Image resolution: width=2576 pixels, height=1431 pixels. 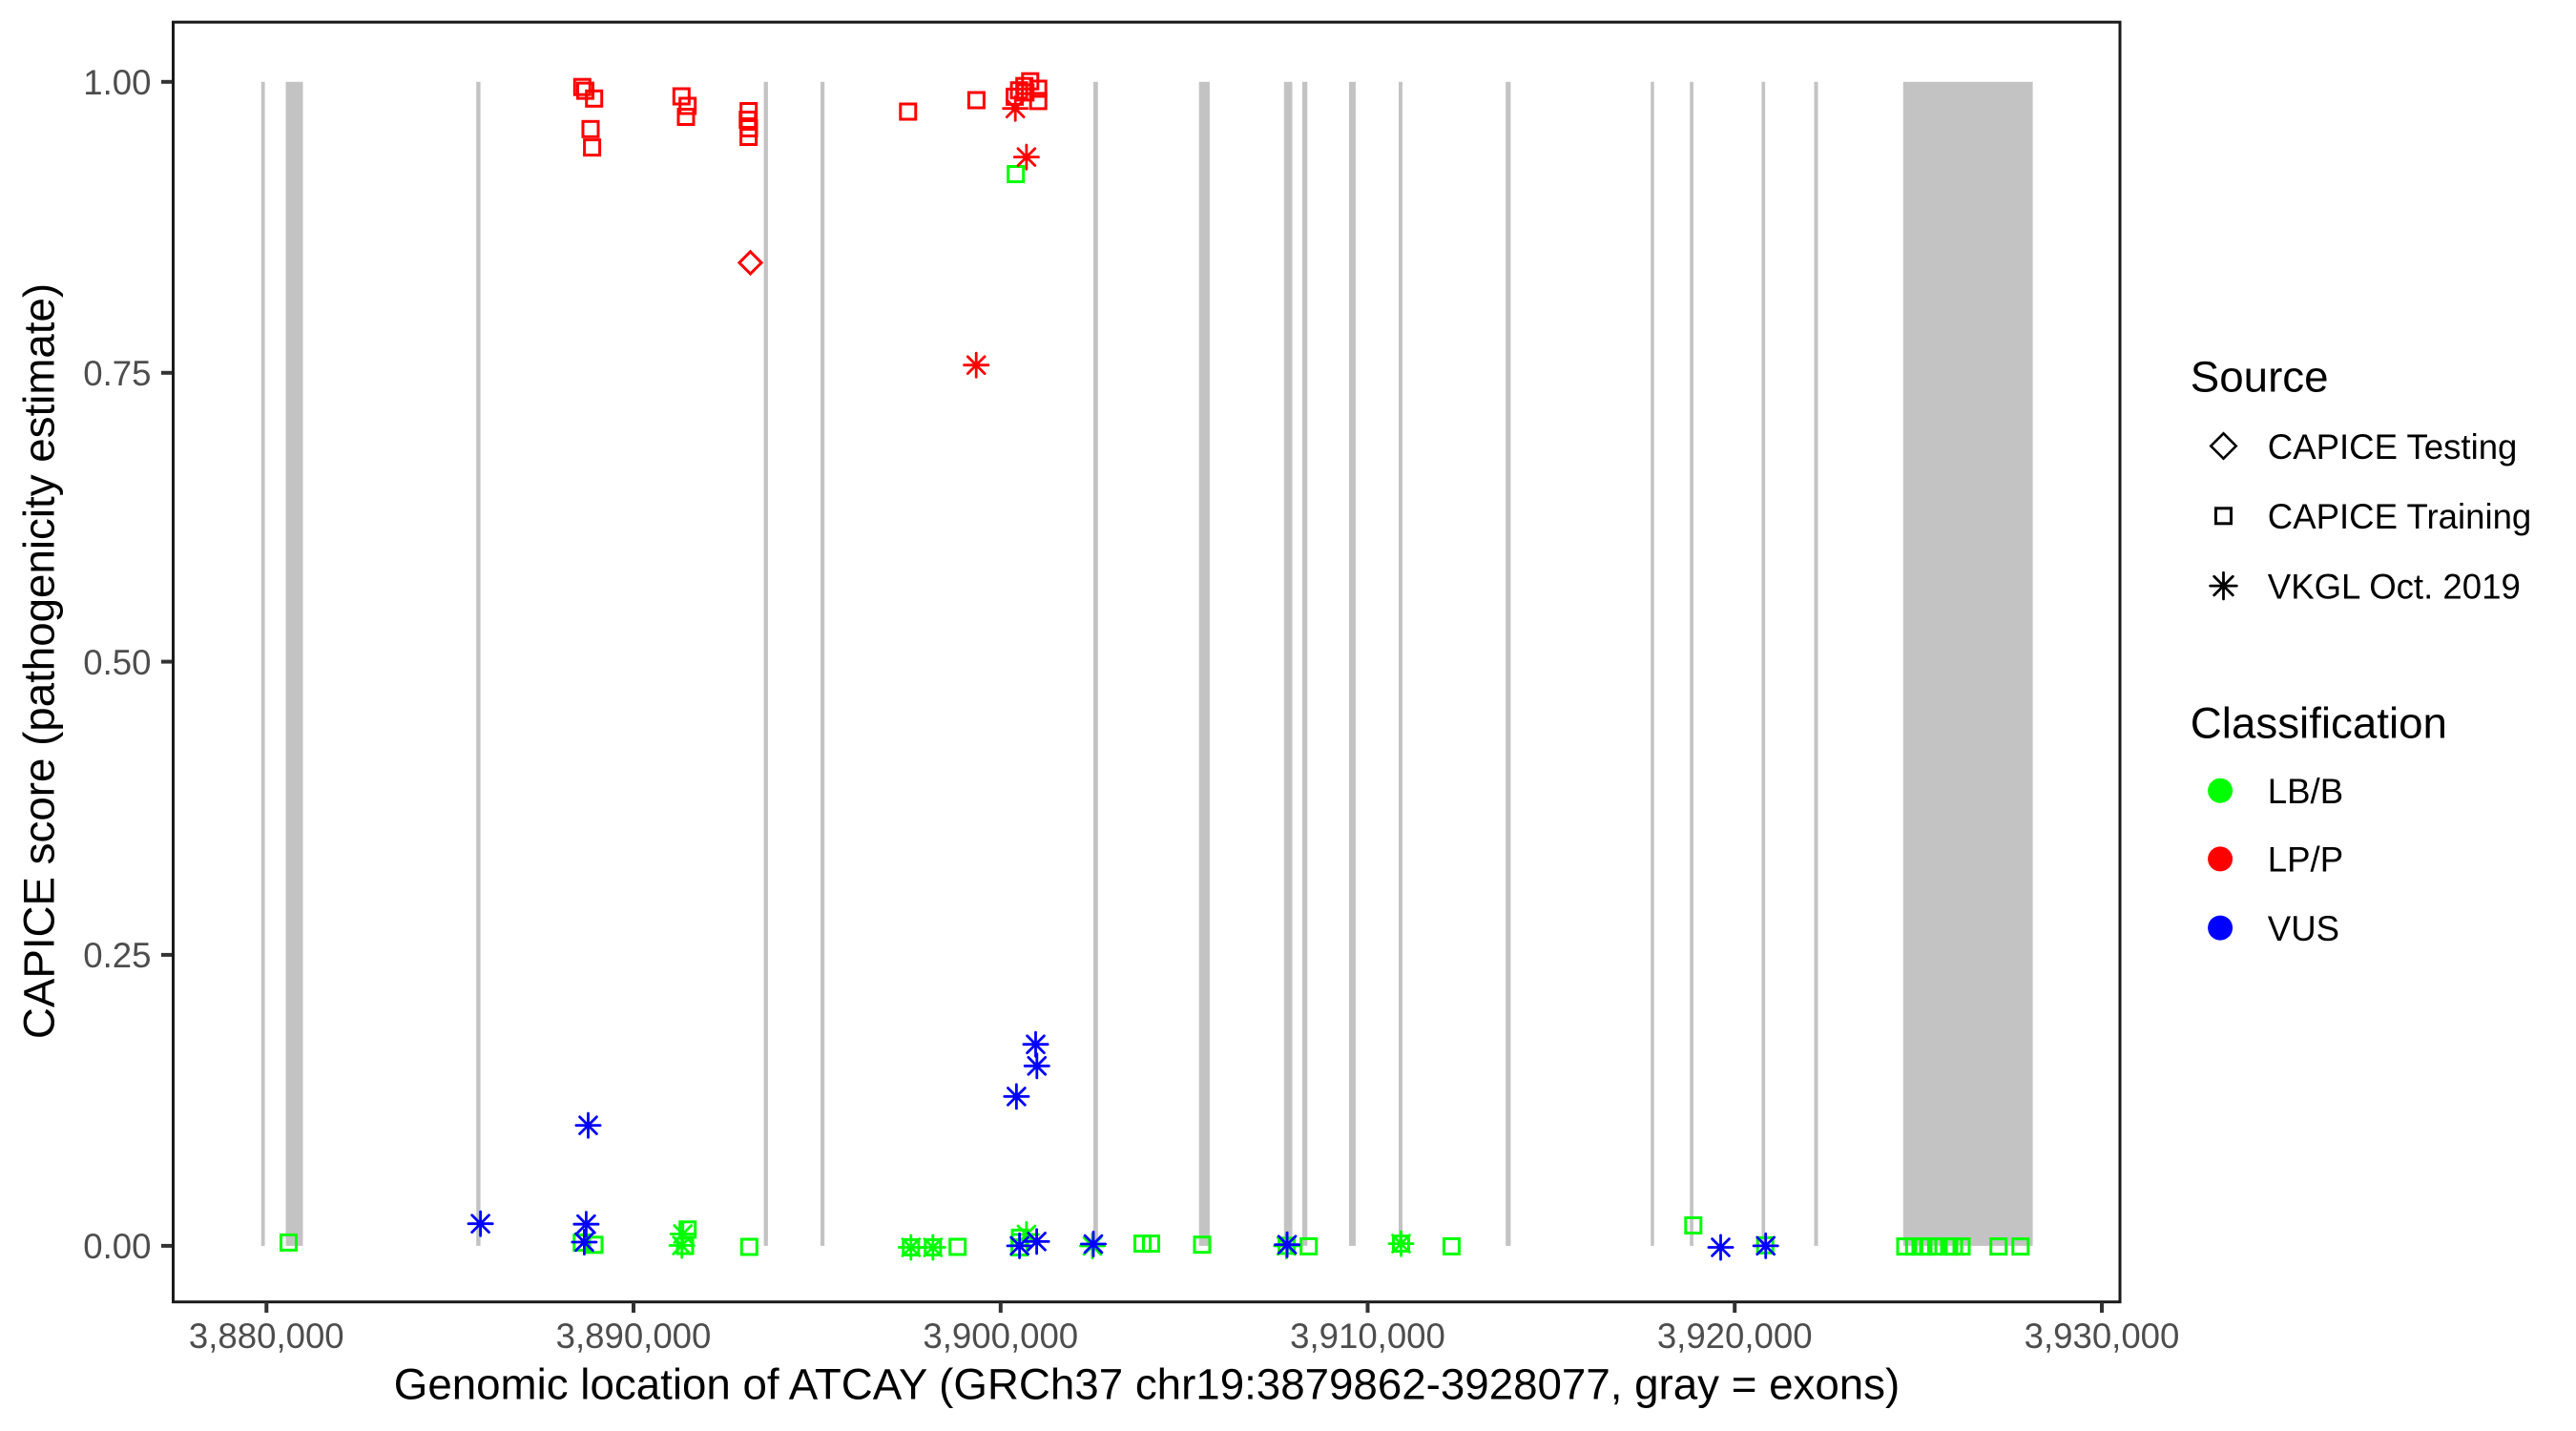 I want to click on svg-text: 0.25, so click(x=117, y=955).